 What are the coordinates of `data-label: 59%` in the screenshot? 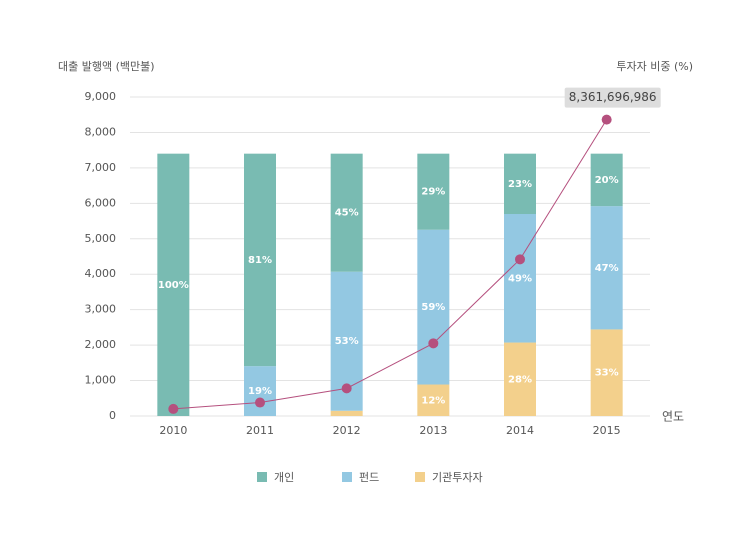 It's located at (433, 307).